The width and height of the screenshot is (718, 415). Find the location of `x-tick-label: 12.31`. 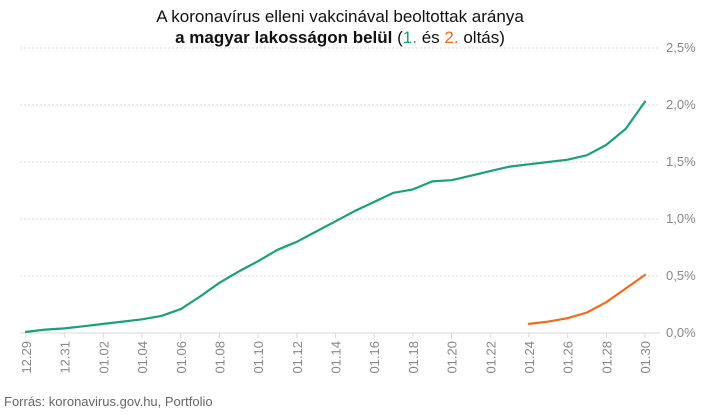

x-tick-label: 12.31 is located at coordinates (65, 357).